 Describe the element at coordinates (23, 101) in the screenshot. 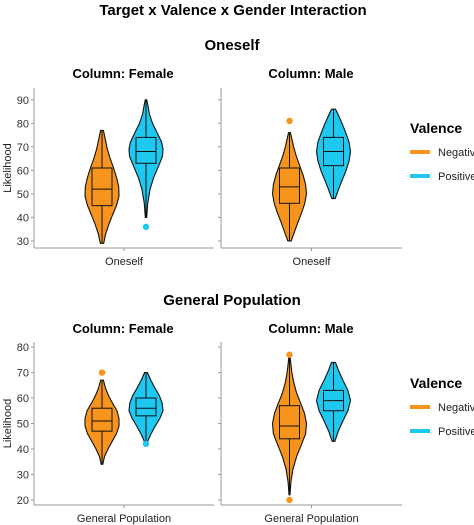

I see `y-tick-label: 90` at that location.